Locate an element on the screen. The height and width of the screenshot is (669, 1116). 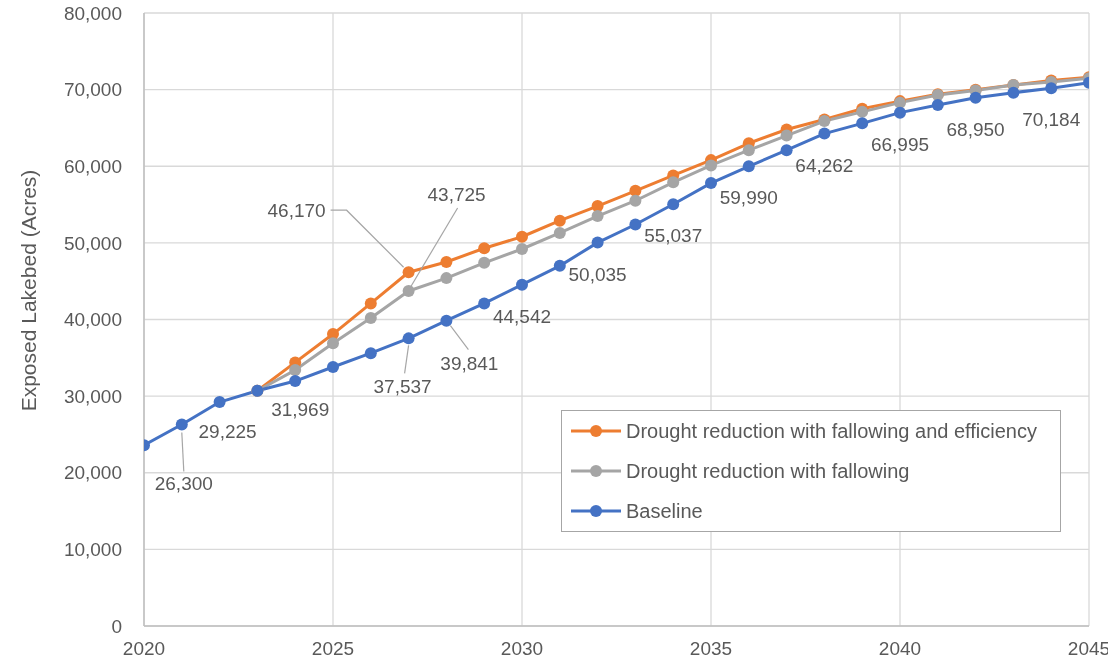
y-axis-title: Exposed Lakebed (Acres) is located at coordinates (28, 290).